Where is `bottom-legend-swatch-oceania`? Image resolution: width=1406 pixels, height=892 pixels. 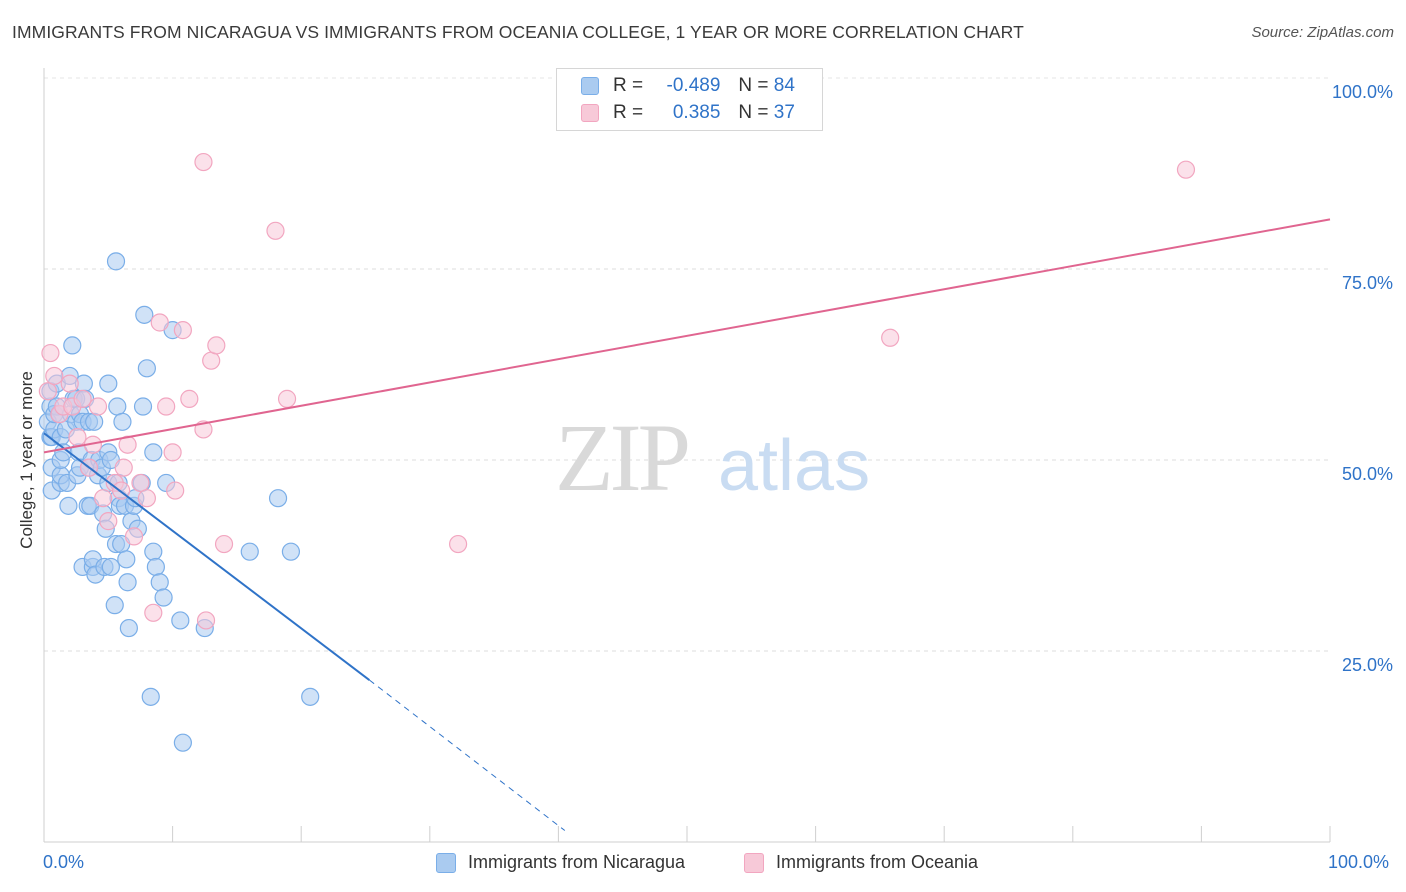 bottom-legend-swatch-oceania is located at coordinates (754, 862).